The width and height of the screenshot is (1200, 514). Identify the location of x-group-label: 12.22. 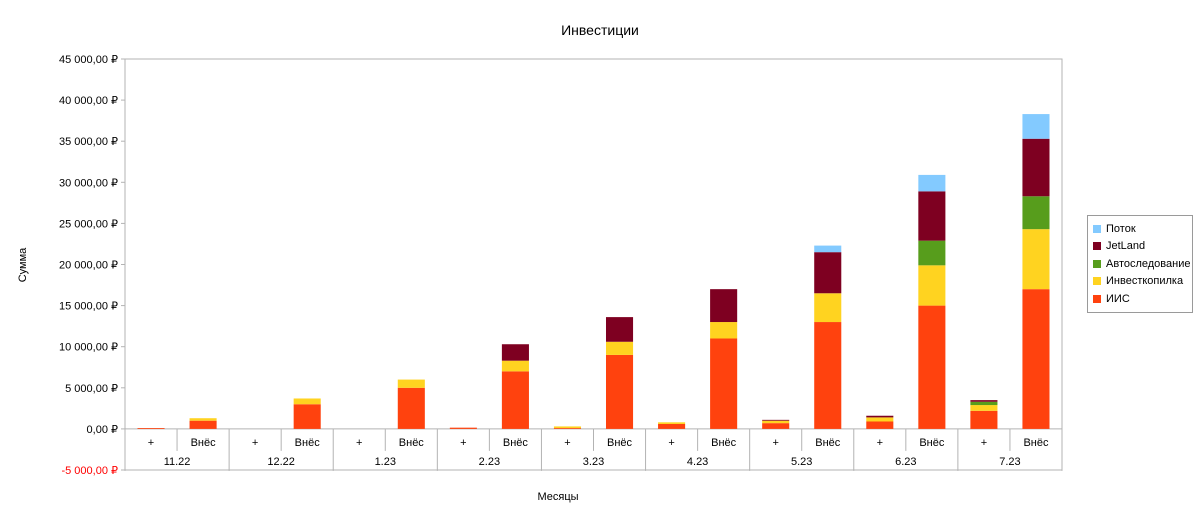
(281, 462).